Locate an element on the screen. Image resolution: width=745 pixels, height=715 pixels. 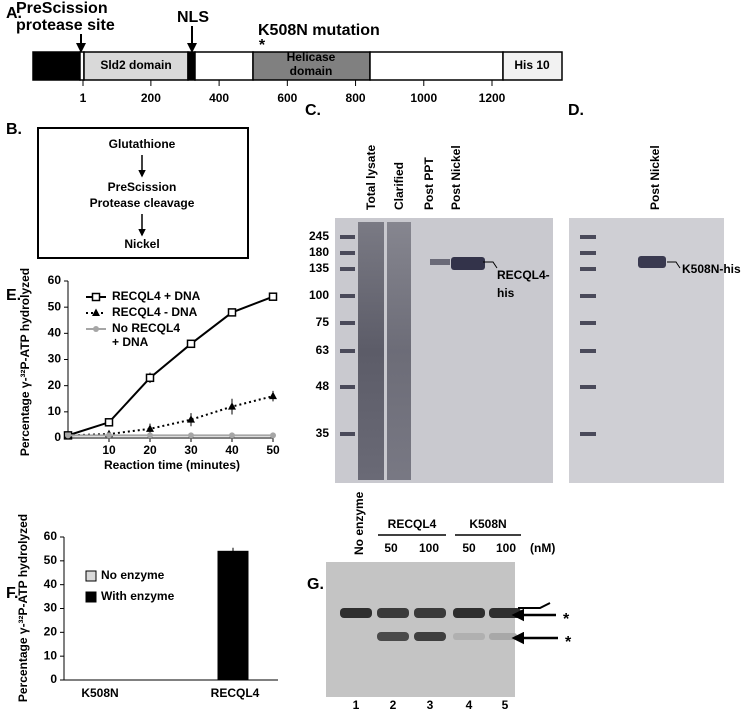
overhang is located at coordinates (534, 605).